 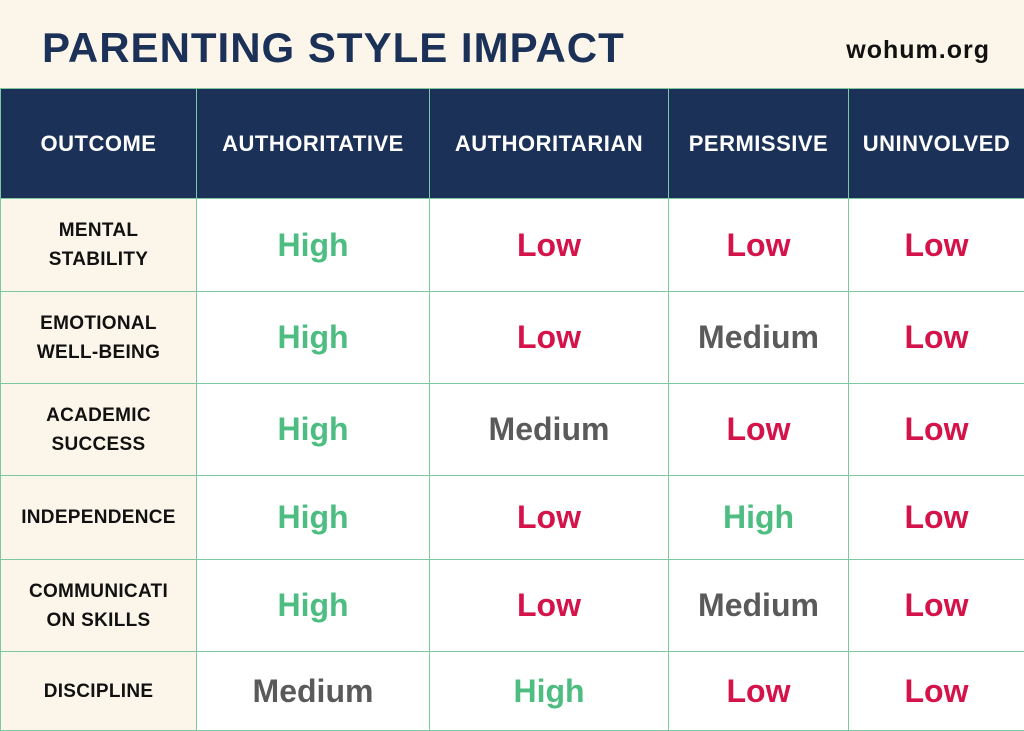 I want to click on header: PARENTING STYLE IMPACT wohum.org, so click(x=512, y=44).